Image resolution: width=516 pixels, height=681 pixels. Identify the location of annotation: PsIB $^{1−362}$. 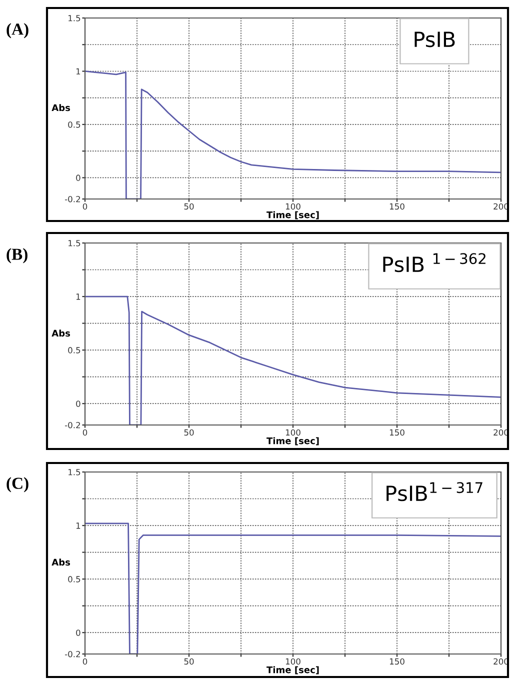
(434, 262).